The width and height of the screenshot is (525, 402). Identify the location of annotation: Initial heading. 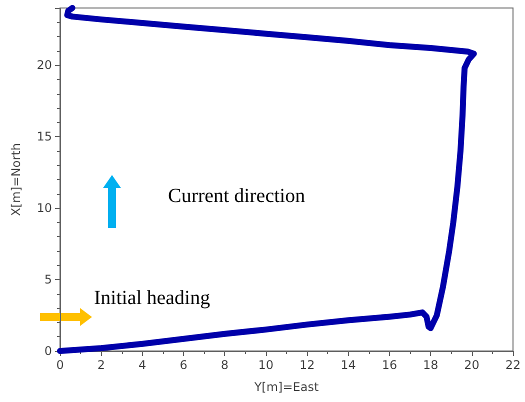
(152, 298).